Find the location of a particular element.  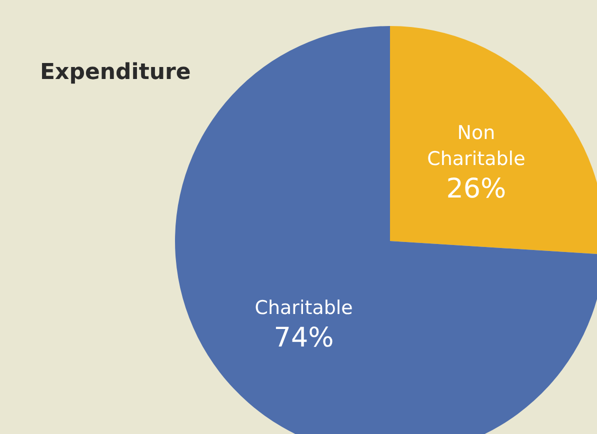

slice-label: Non Charitable is located at coordinates (476, 146).